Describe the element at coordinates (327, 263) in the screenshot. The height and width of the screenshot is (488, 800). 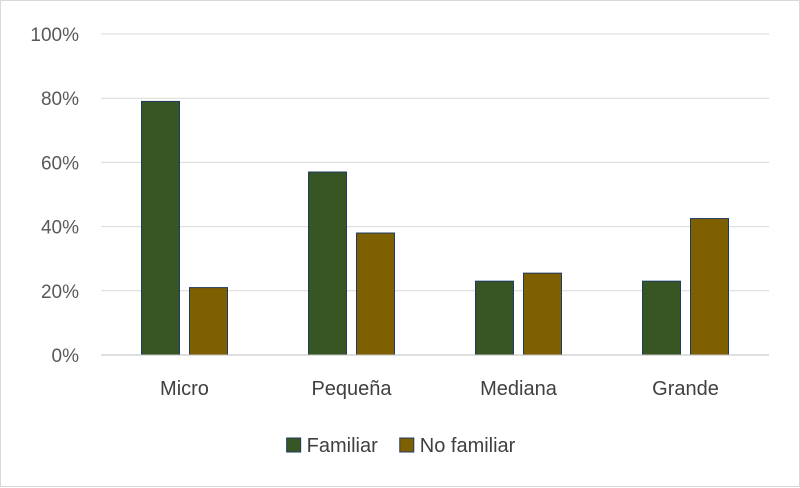
I see `bar-familiar-pequeña` at that location.